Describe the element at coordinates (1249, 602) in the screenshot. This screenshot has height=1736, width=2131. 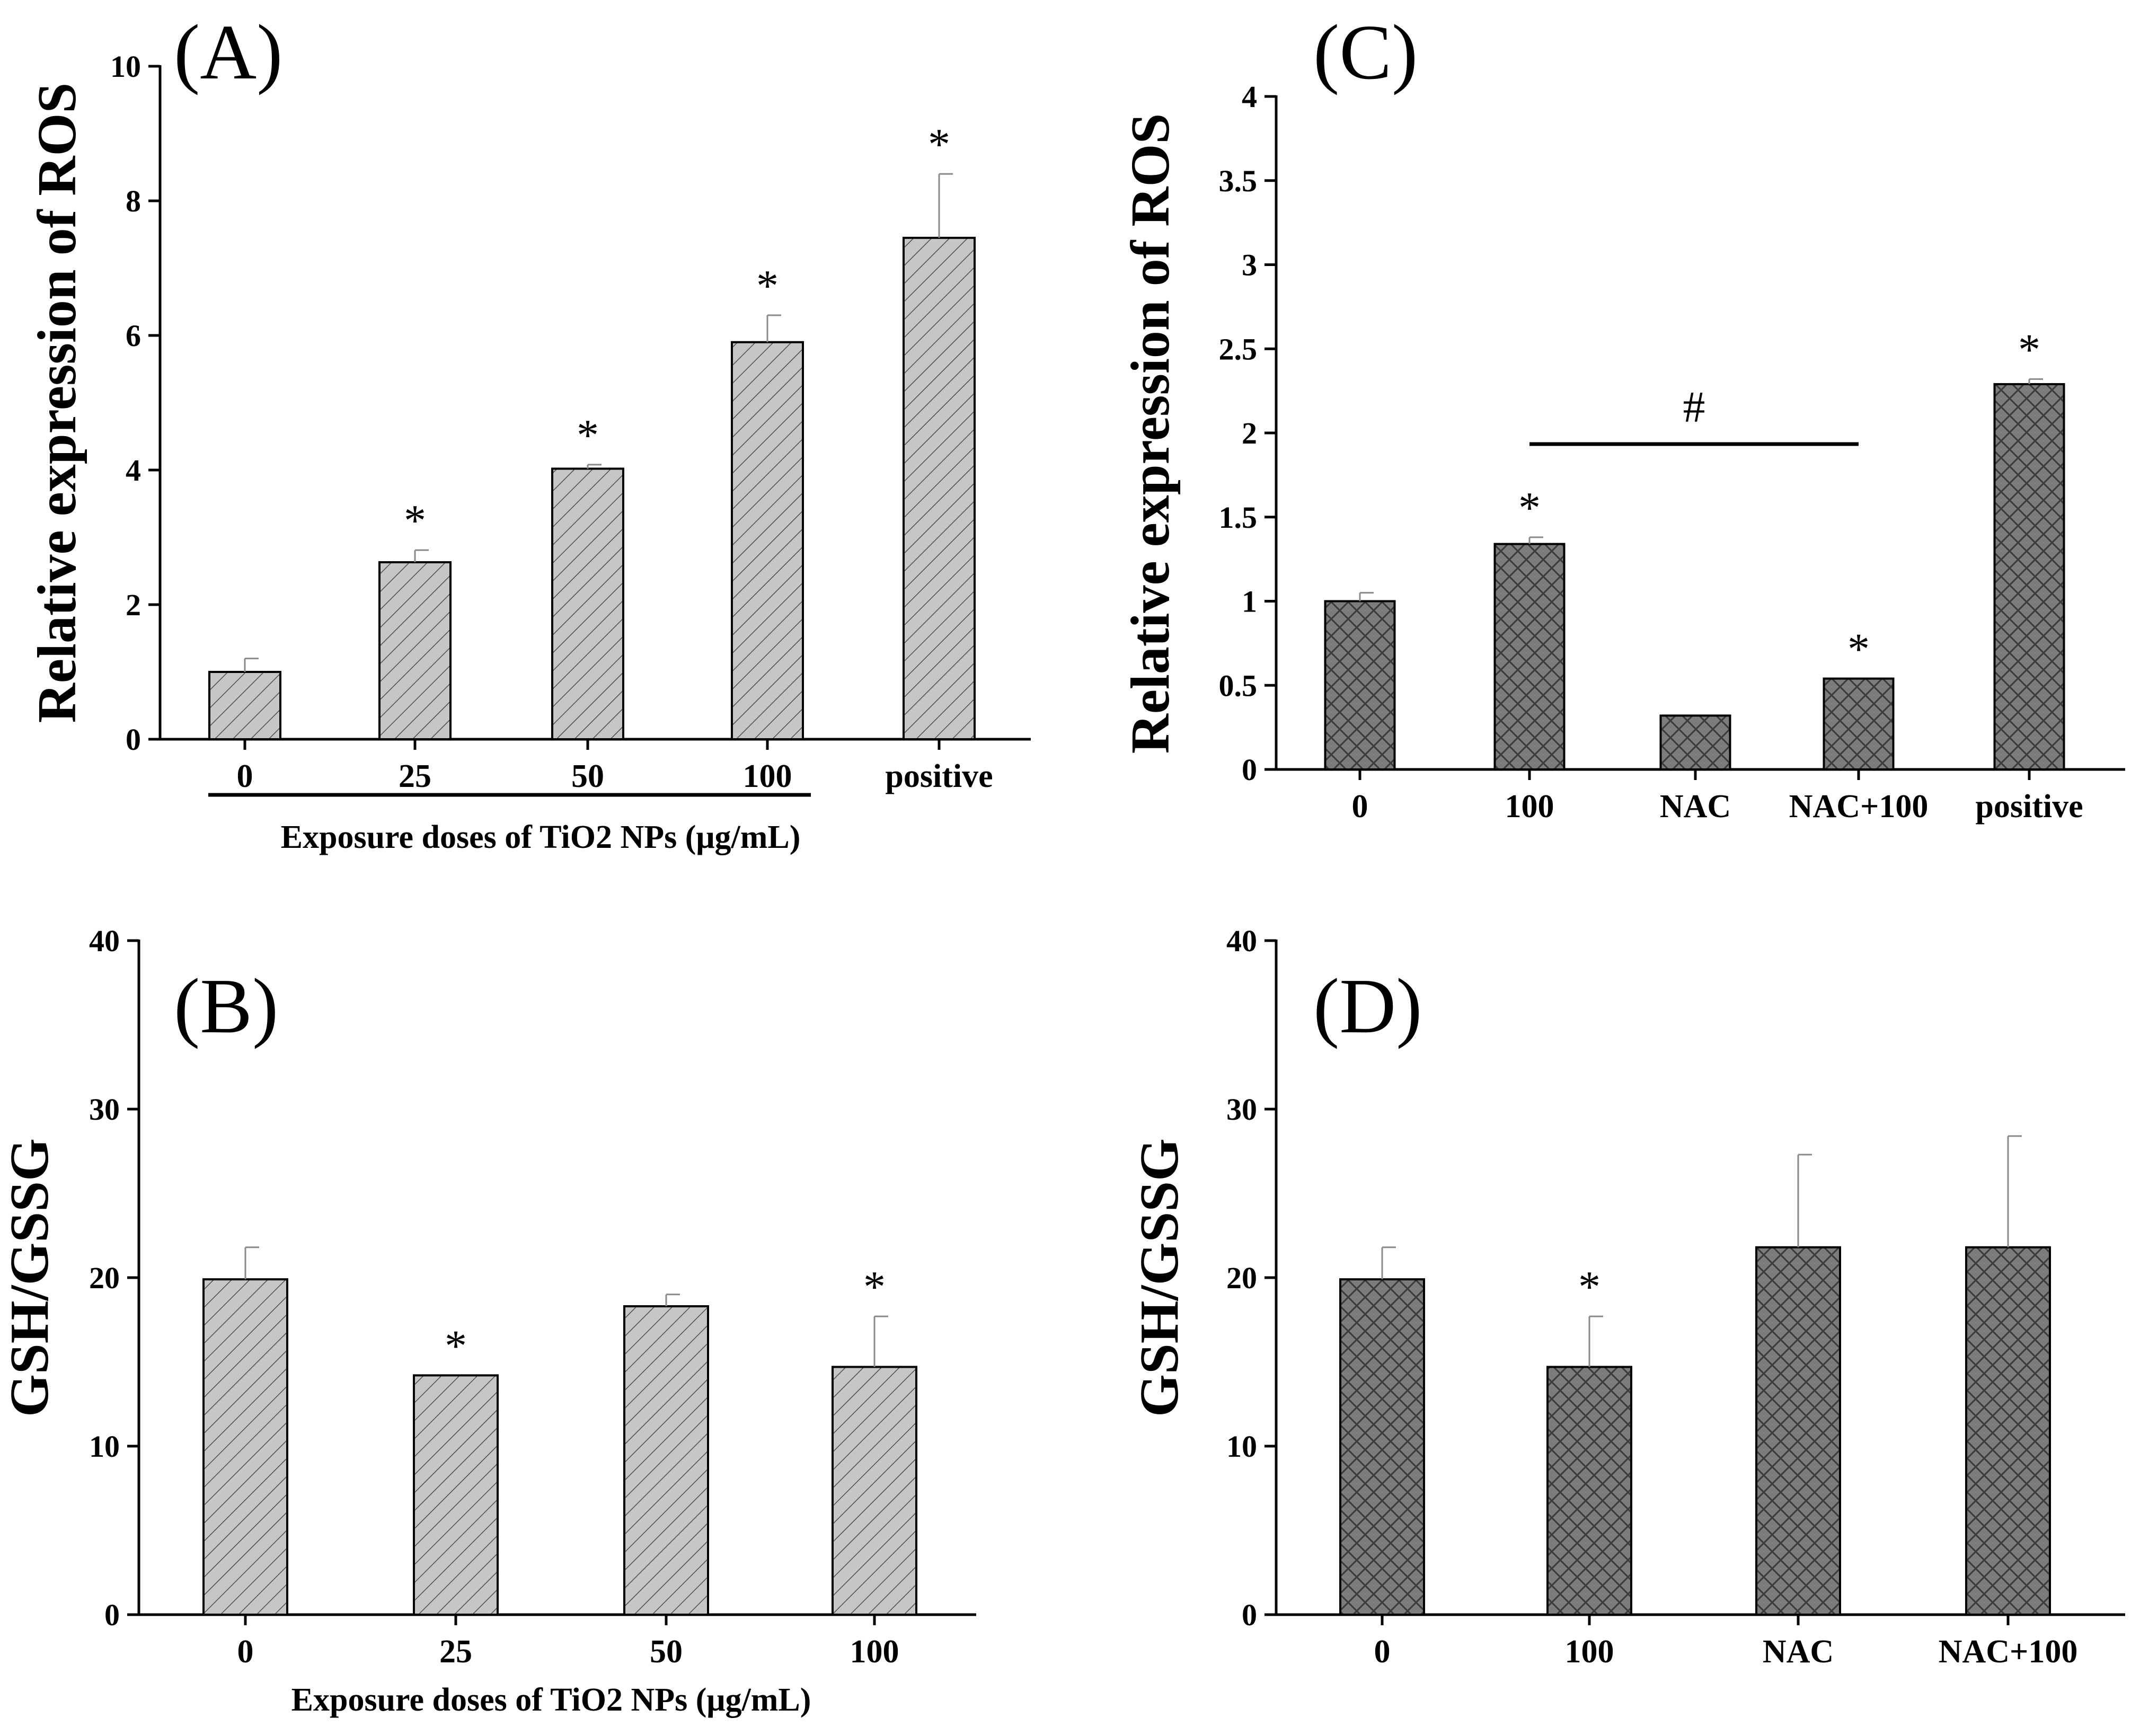
I see `y-tick-label: 1` at that location.